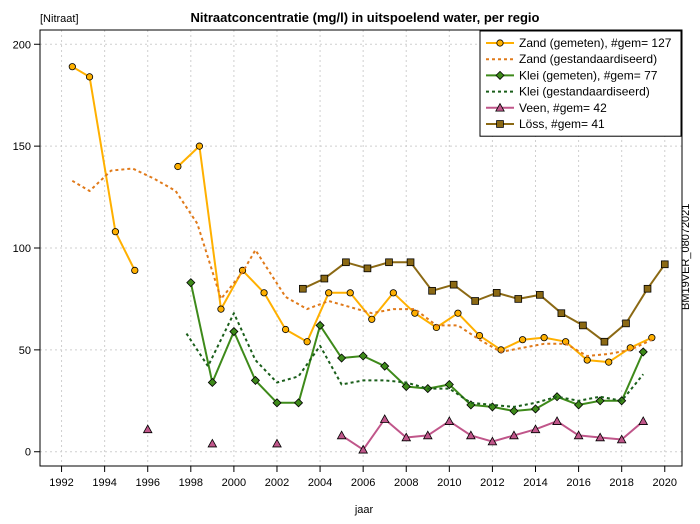  I want to click on y-axis-label: [Nitraat], so click(59, 19).